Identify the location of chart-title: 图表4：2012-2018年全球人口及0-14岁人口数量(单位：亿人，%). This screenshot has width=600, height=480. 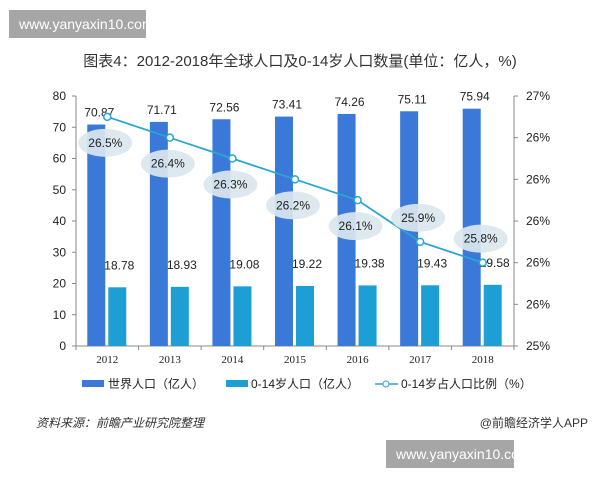
(300, 61).